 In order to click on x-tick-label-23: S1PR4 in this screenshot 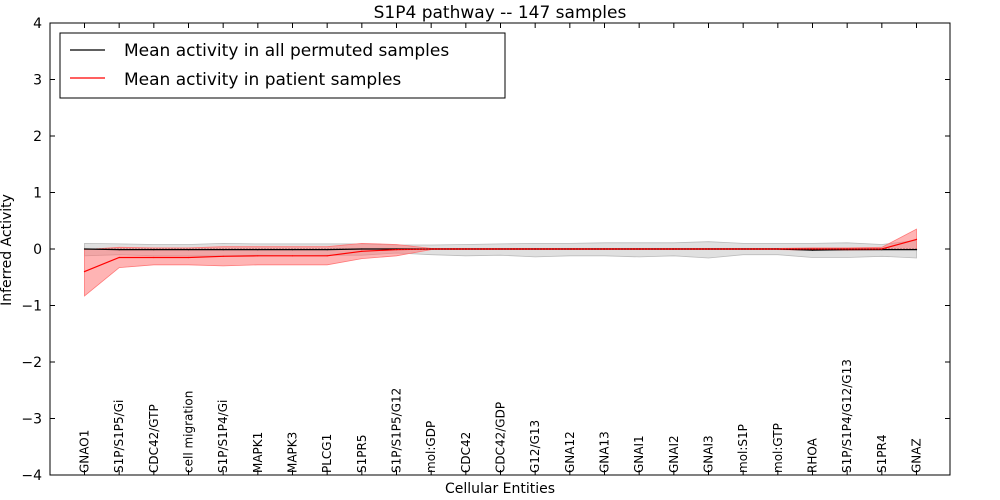, I will do `click(882, 454)`.